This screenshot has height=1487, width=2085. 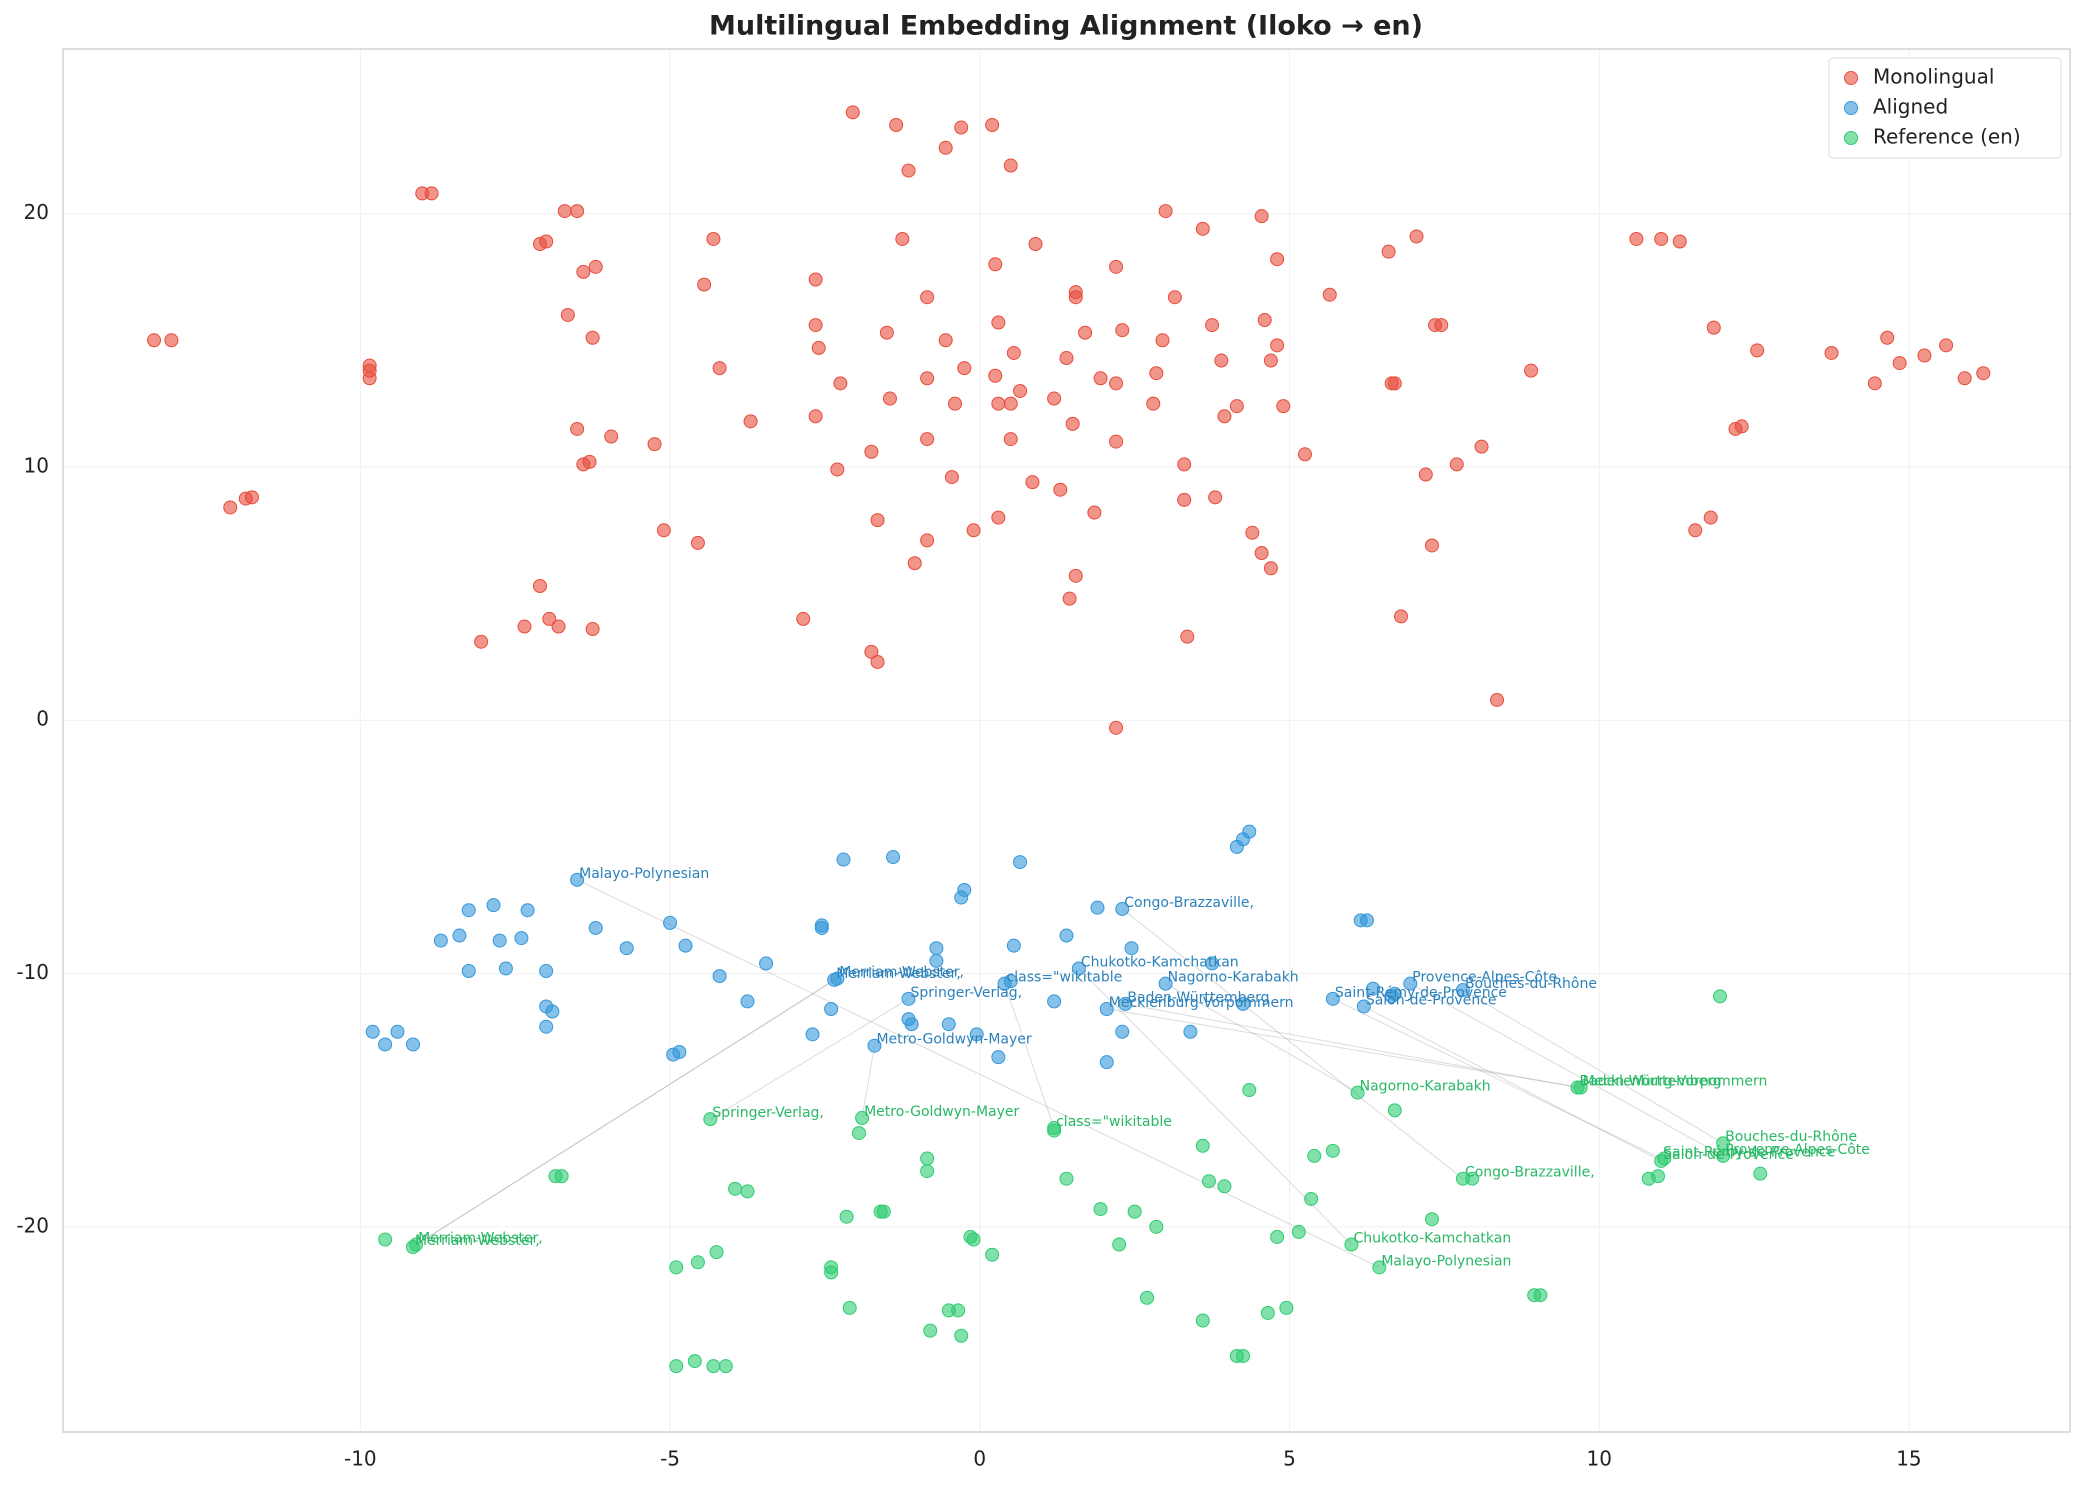 What do you see at coordinates (1233, 978) in the screenshot?
I see `aligned-label: Nagorno-Karabakh` at bounding box center [1233, 978].